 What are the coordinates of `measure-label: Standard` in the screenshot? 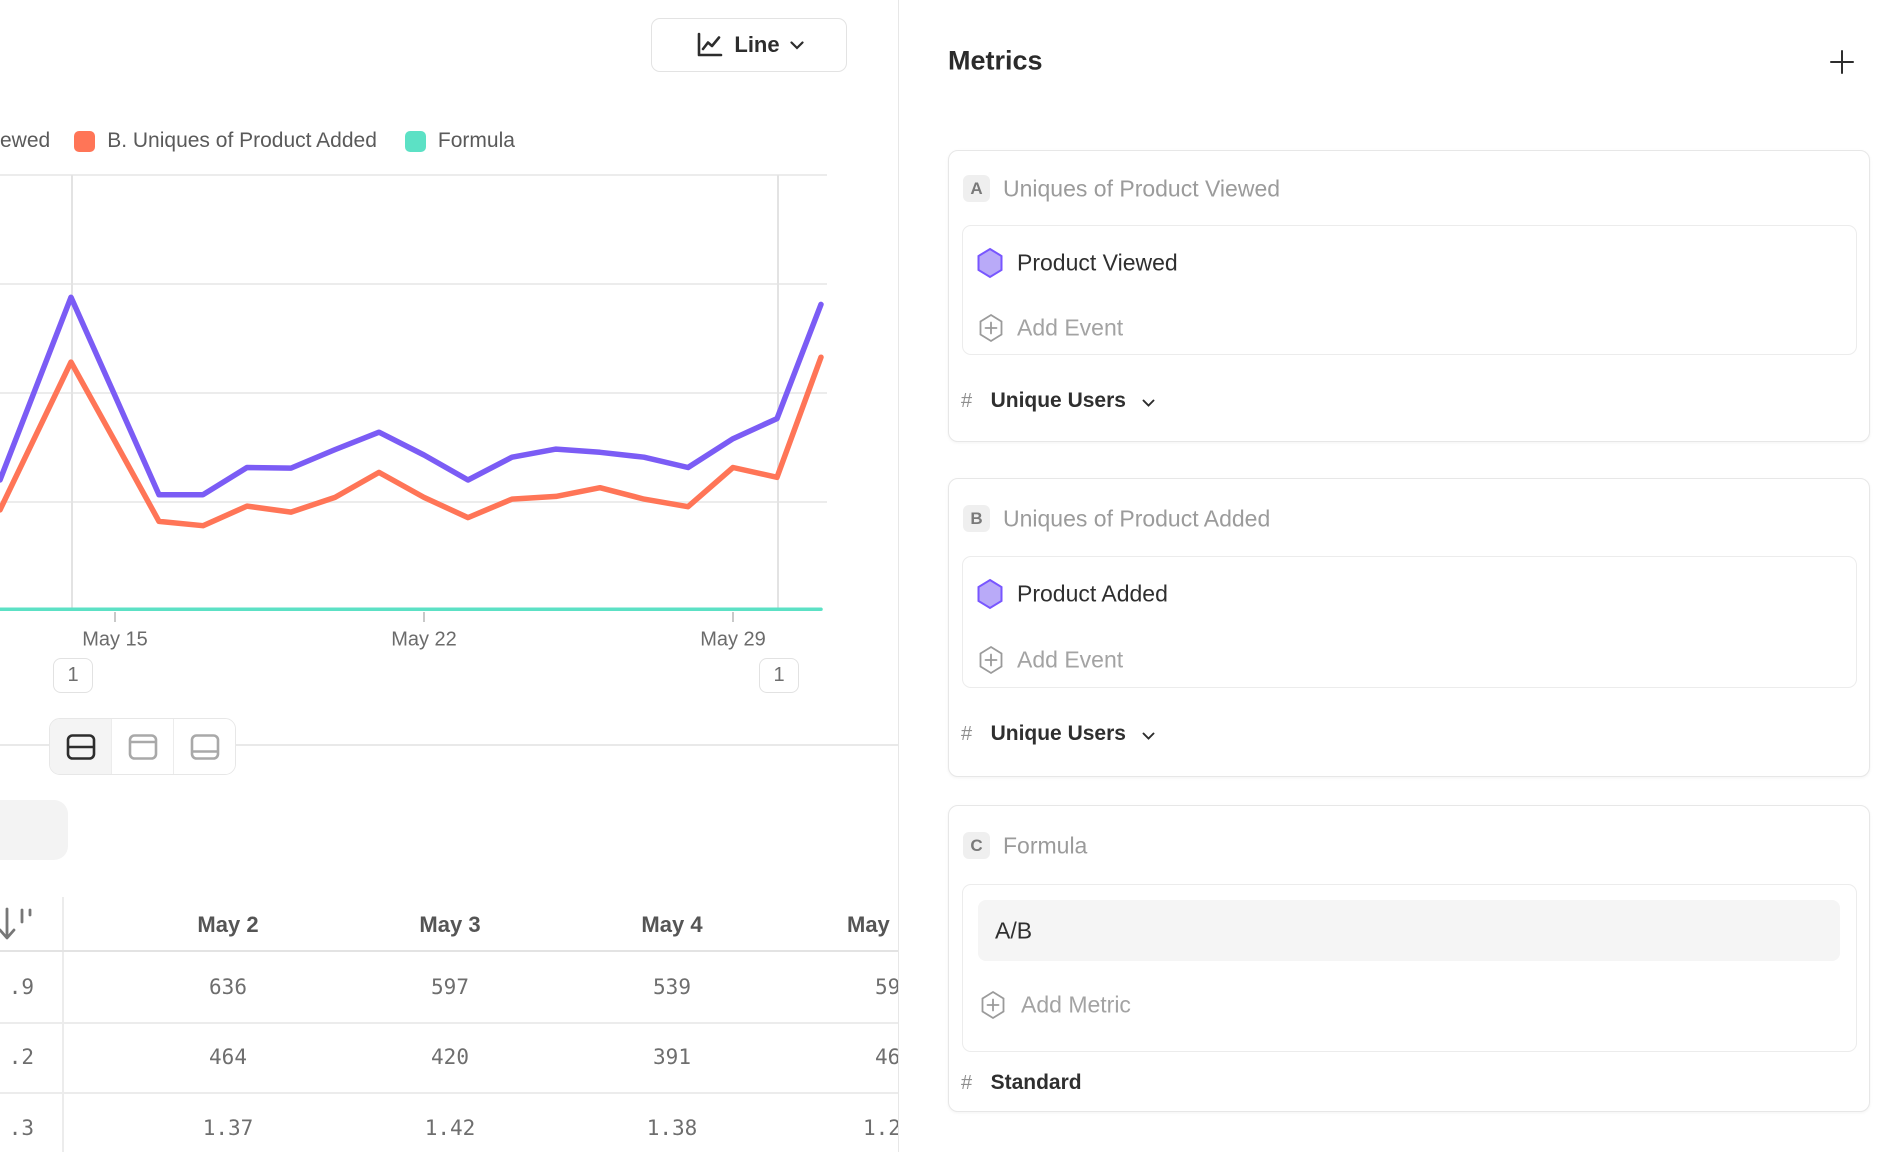 It's located at (1036, 1082).